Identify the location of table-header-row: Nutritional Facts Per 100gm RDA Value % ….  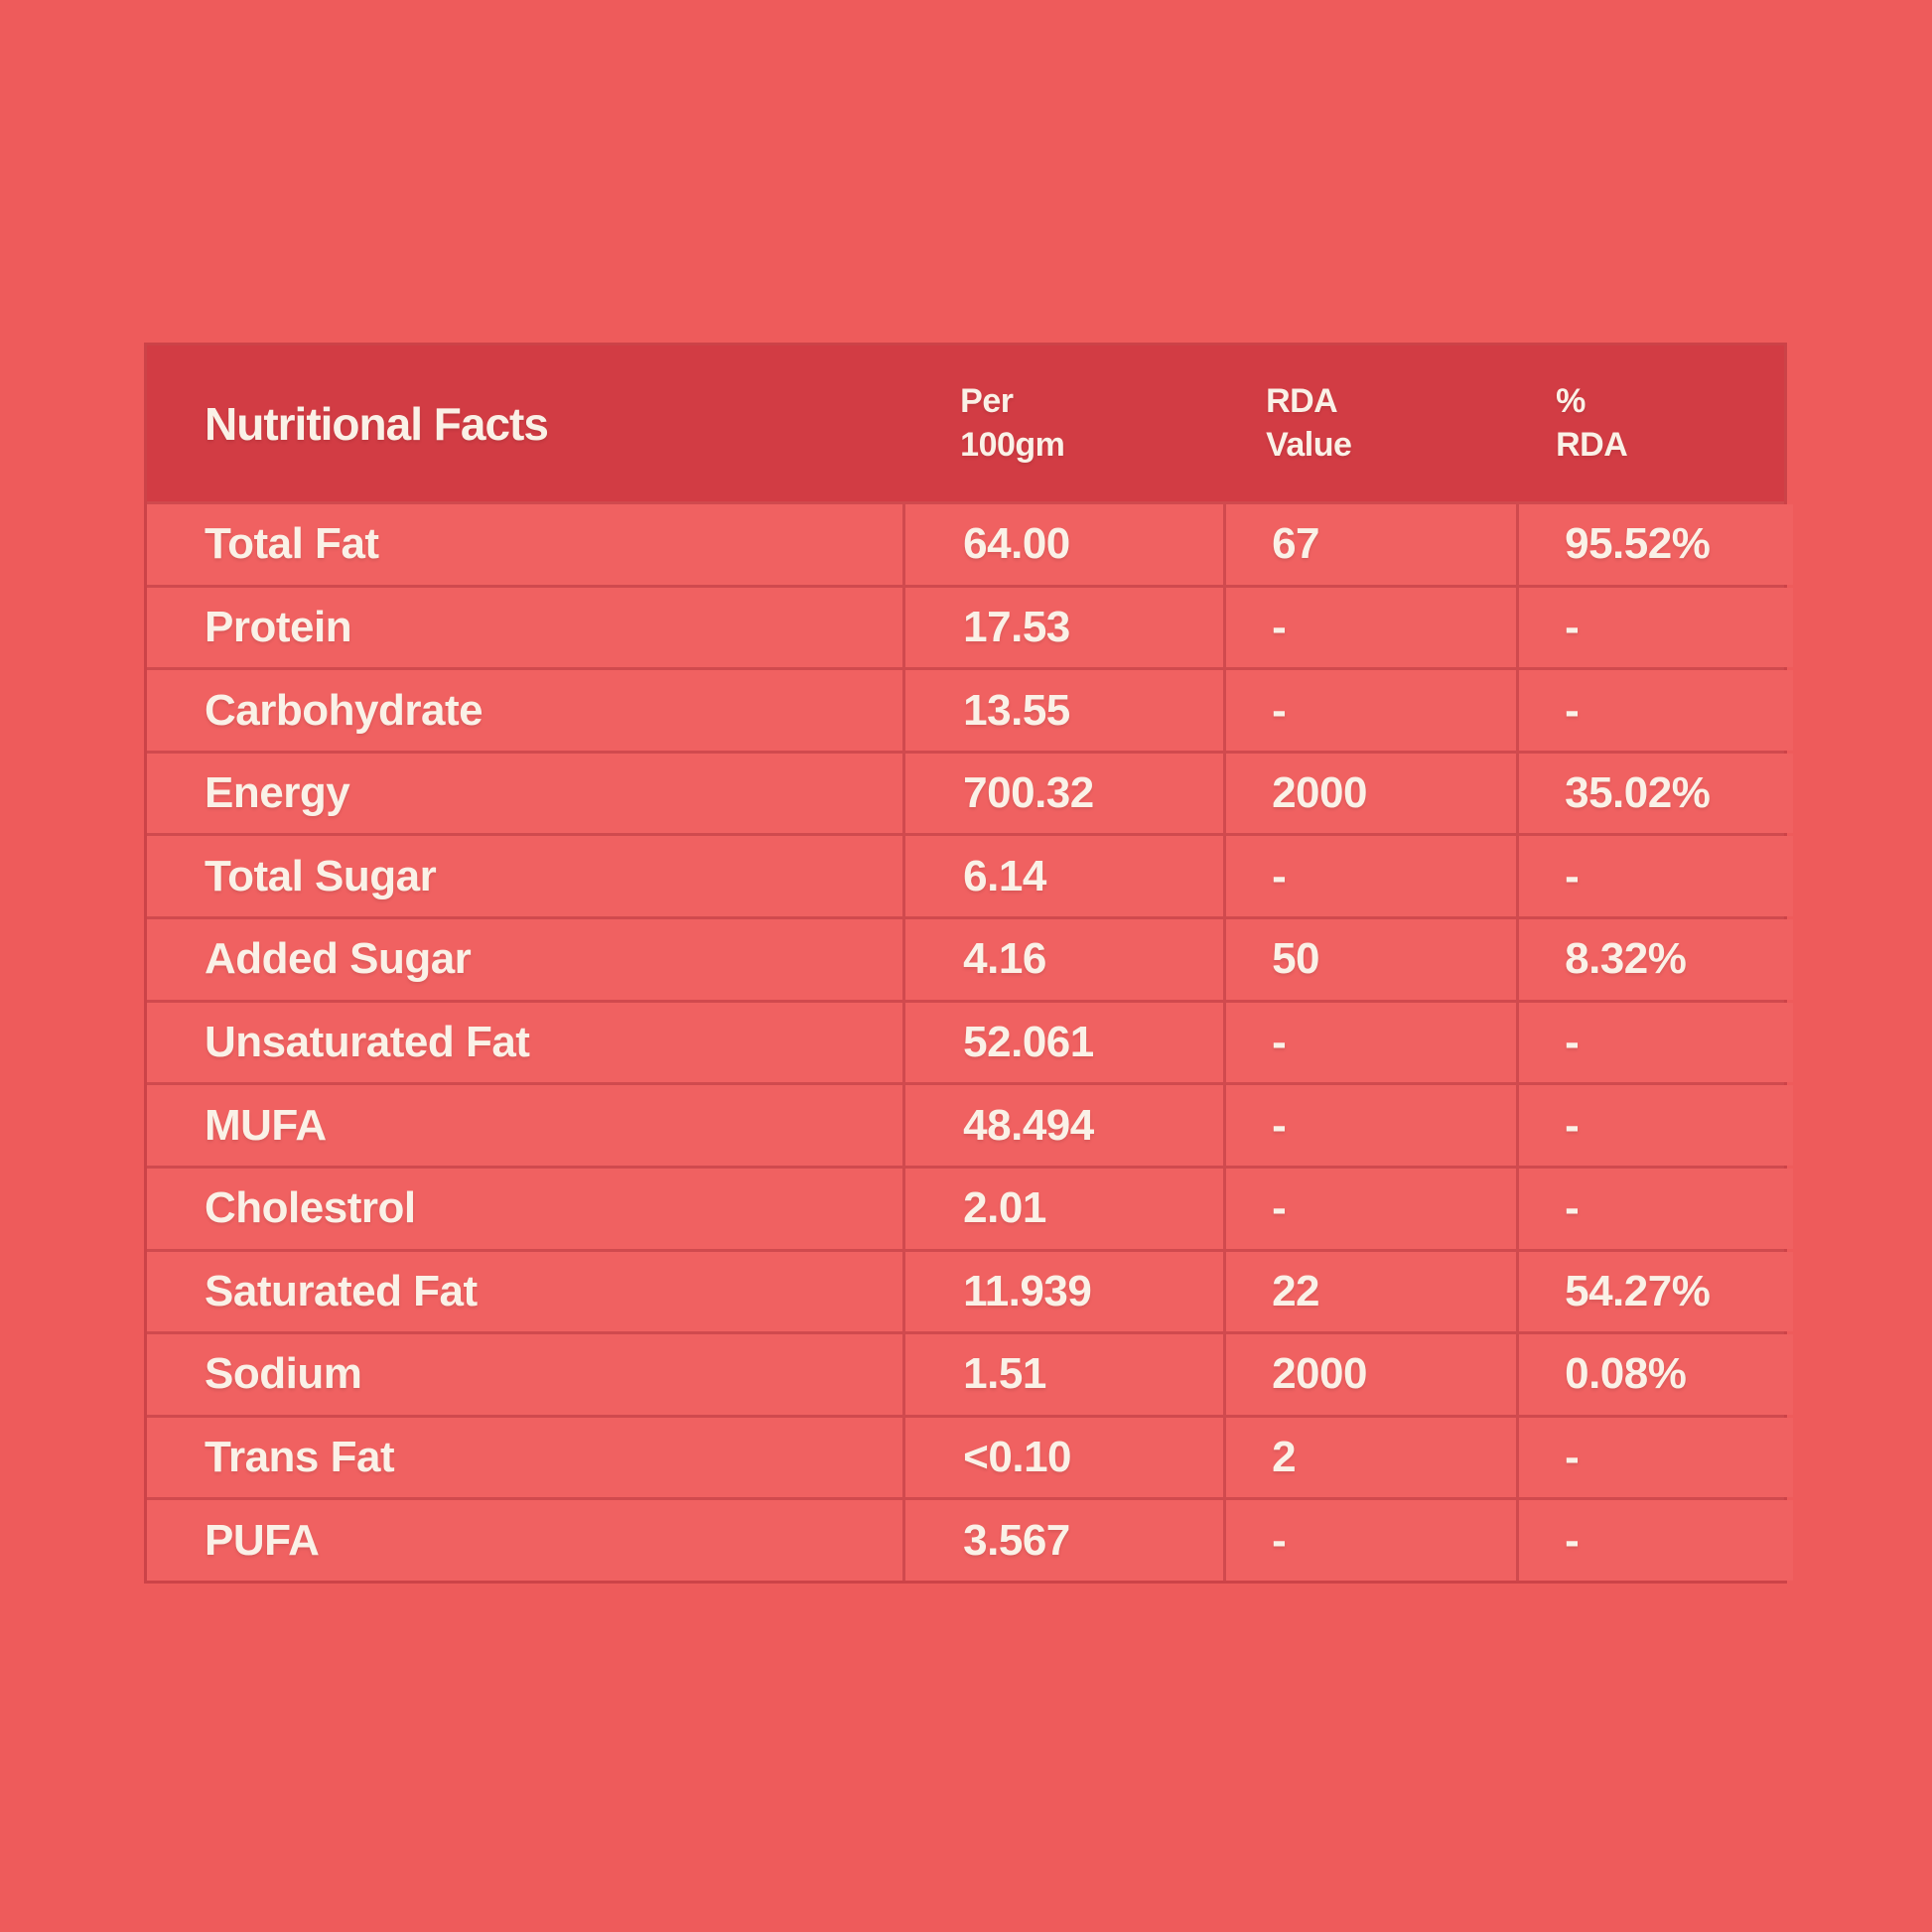
(966, 423).